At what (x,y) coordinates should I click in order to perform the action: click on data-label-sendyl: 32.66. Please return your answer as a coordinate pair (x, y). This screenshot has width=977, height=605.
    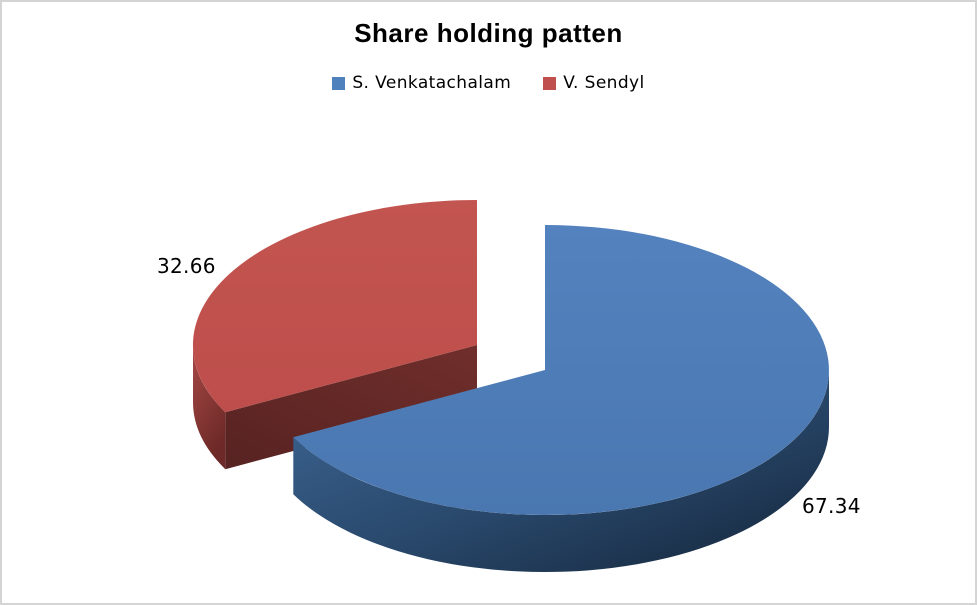
    Looking at the image, I should click on (186, 266).